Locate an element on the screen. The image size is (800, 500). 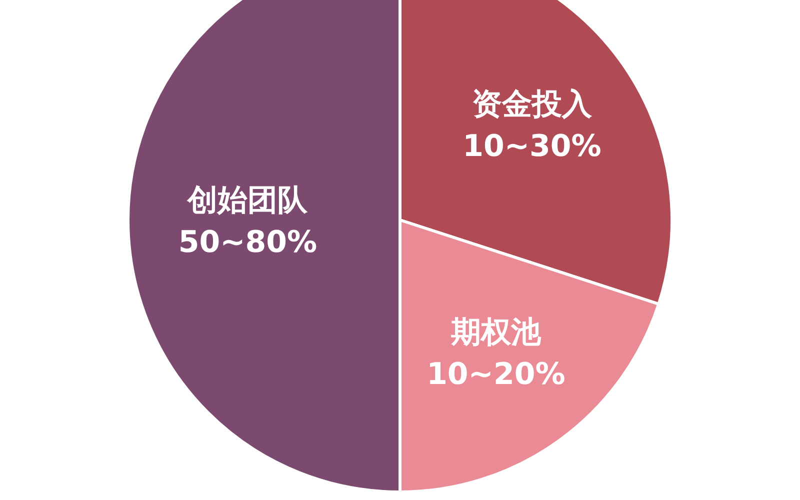
data-label: 50~80% is located at coordinates (248, 242).